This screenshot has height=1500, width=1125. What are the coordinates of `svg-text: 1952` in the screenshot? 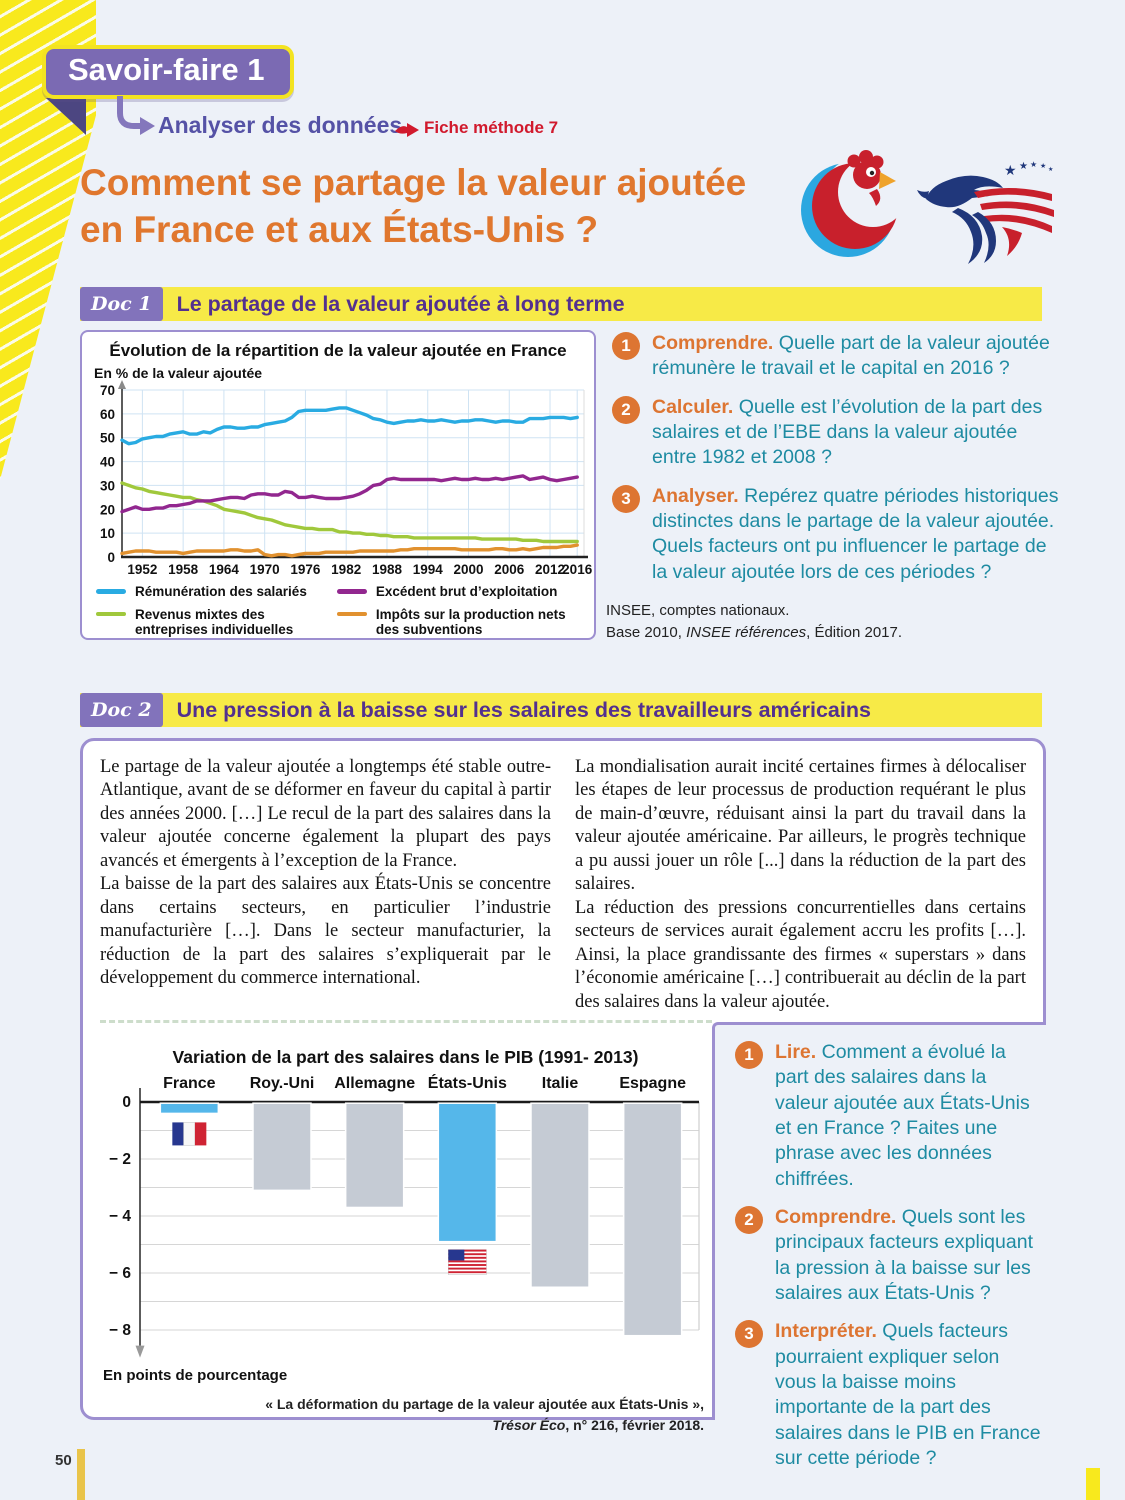 It's located at (142, 569).